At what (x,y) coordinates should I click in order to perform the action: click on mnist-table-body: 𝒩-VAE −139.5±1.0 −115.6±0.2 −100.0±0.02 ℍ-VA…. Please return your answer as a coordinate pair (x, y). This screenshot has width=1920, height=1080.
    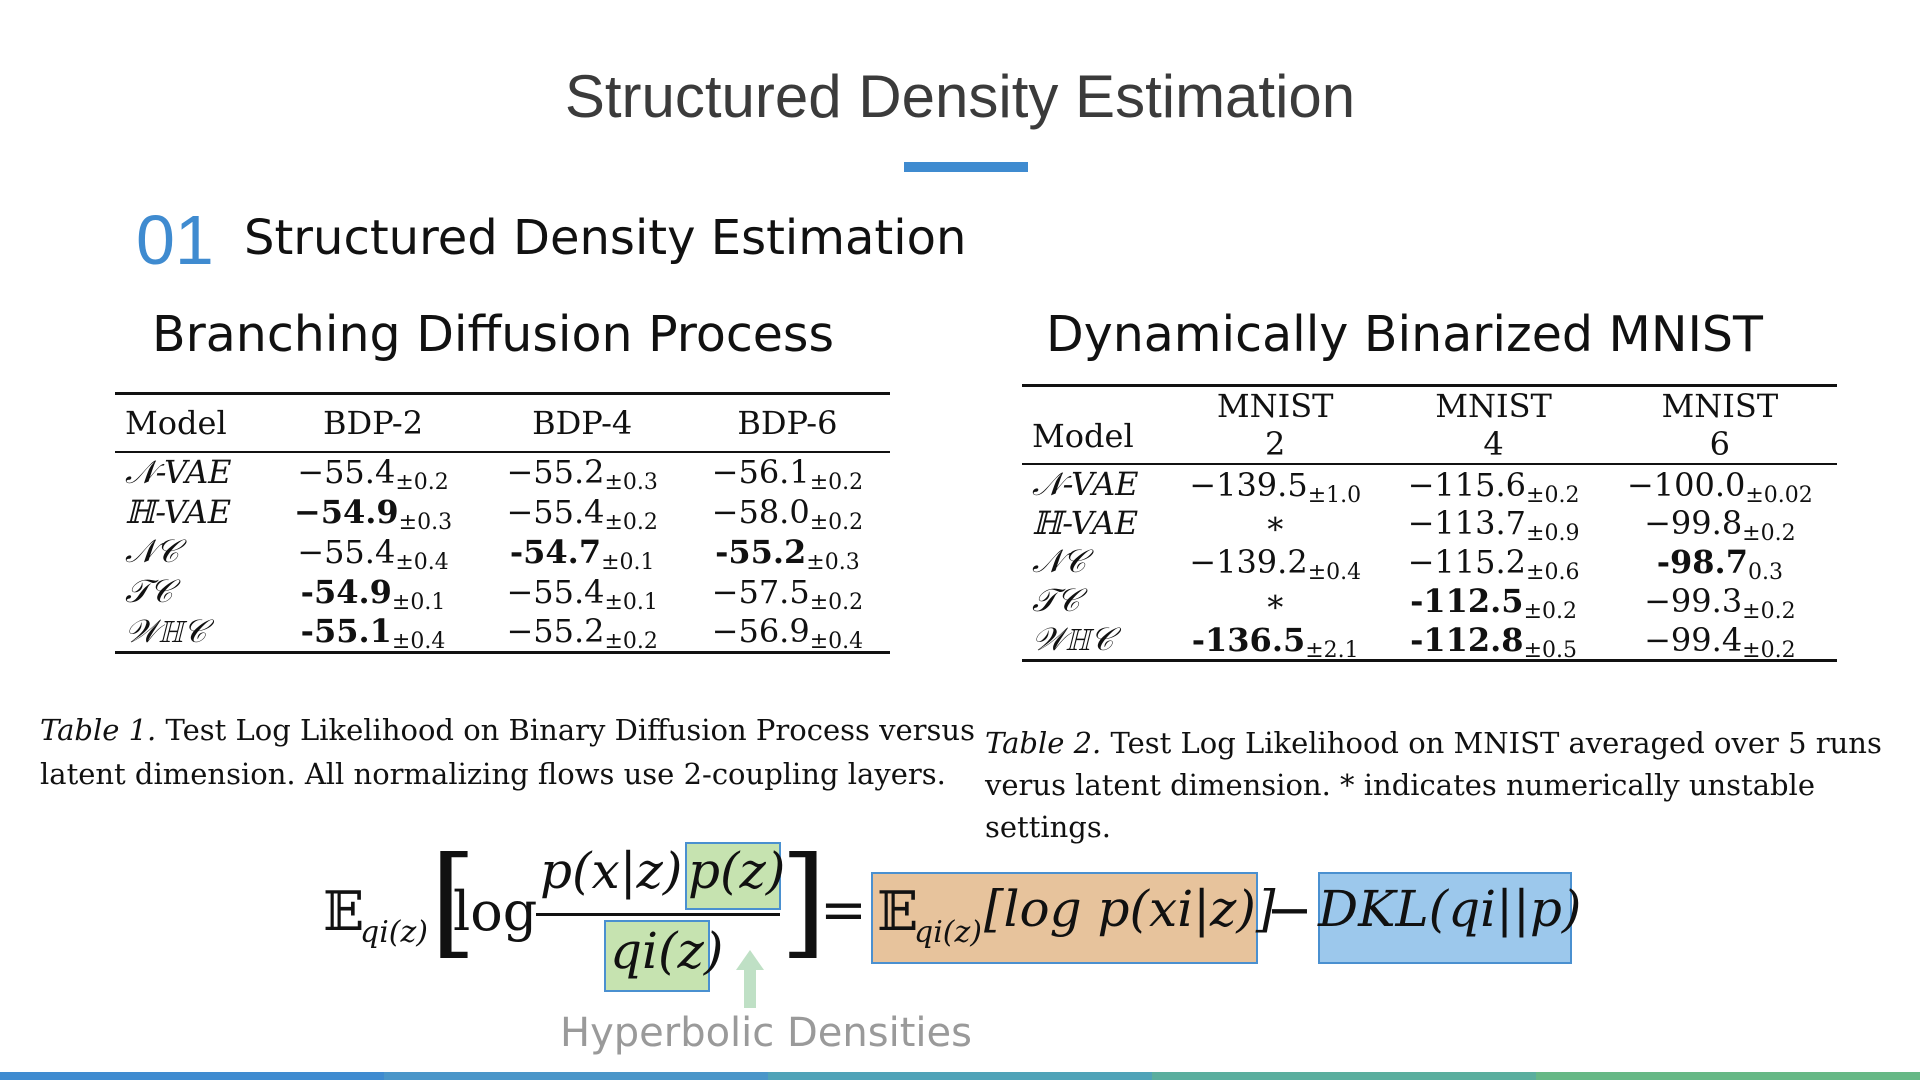
    Looking at the image, I should click on (1429, 563).